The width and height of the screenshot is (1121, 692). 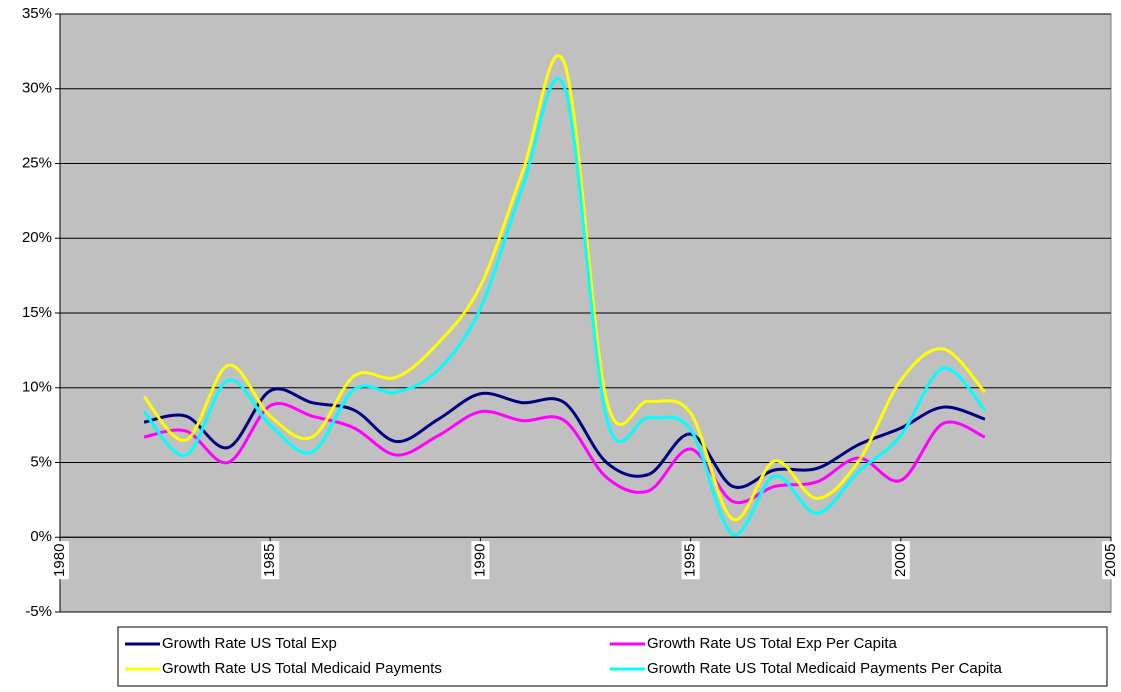 I want to click on x-tick-label: 1990, so click(x=479, y=560).